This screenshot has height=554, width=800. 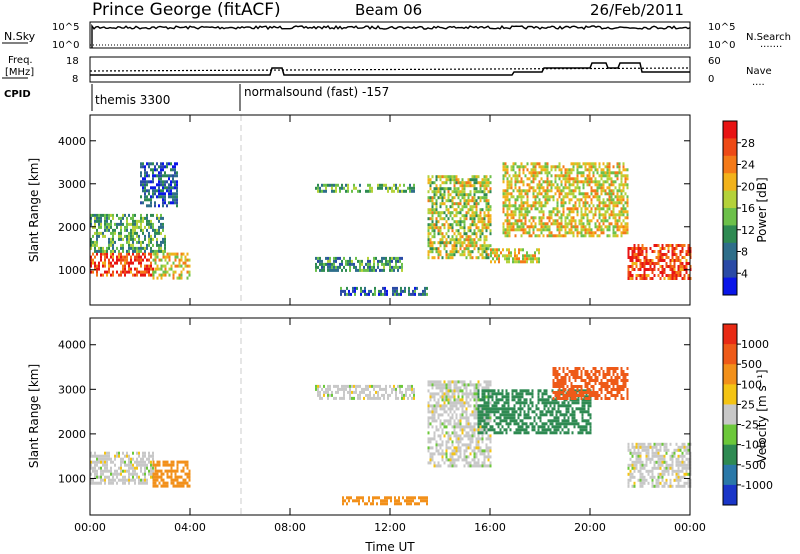 What do you see at coordinates (721, 27) in the screenshot?
I see `noise-right-tick-top: 10^5` at bounding box center [721, 27].